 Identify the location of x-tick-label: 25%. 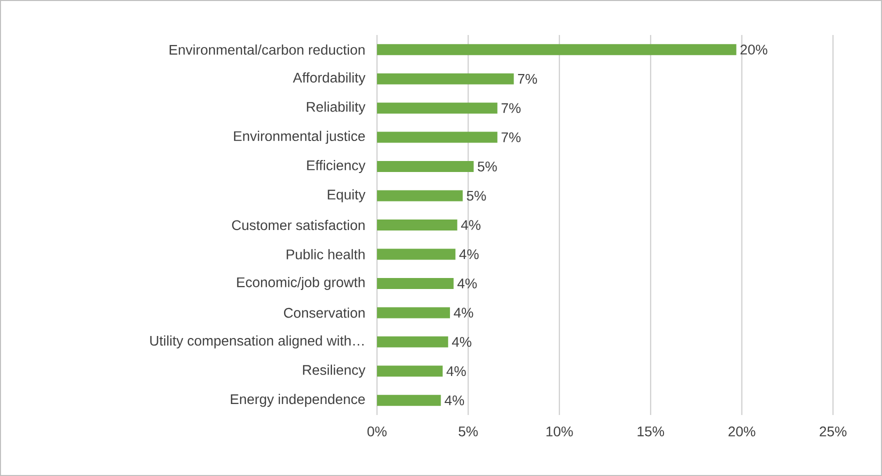
(833, 431).